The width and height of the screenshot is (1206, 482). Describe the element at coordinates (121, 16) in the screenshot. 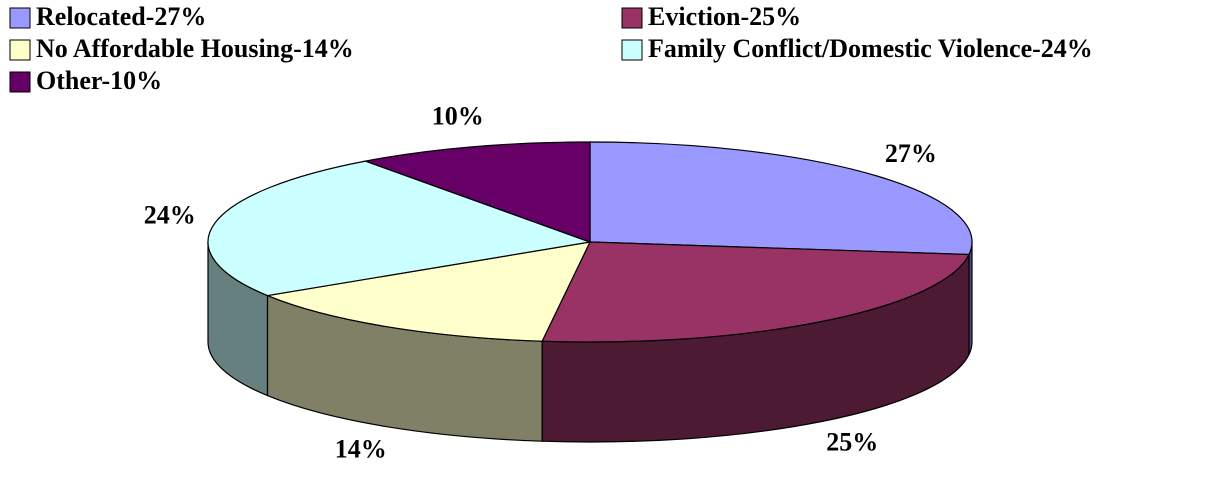

I see `legend-label: Relocated-27%` at that location.